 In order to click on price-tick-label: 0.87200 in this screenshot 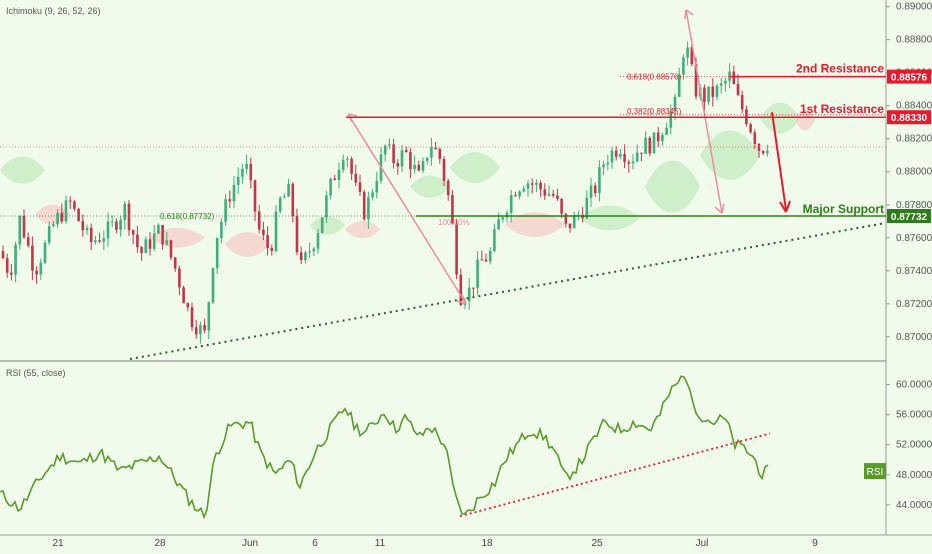, I will do `click(914, 304)`.